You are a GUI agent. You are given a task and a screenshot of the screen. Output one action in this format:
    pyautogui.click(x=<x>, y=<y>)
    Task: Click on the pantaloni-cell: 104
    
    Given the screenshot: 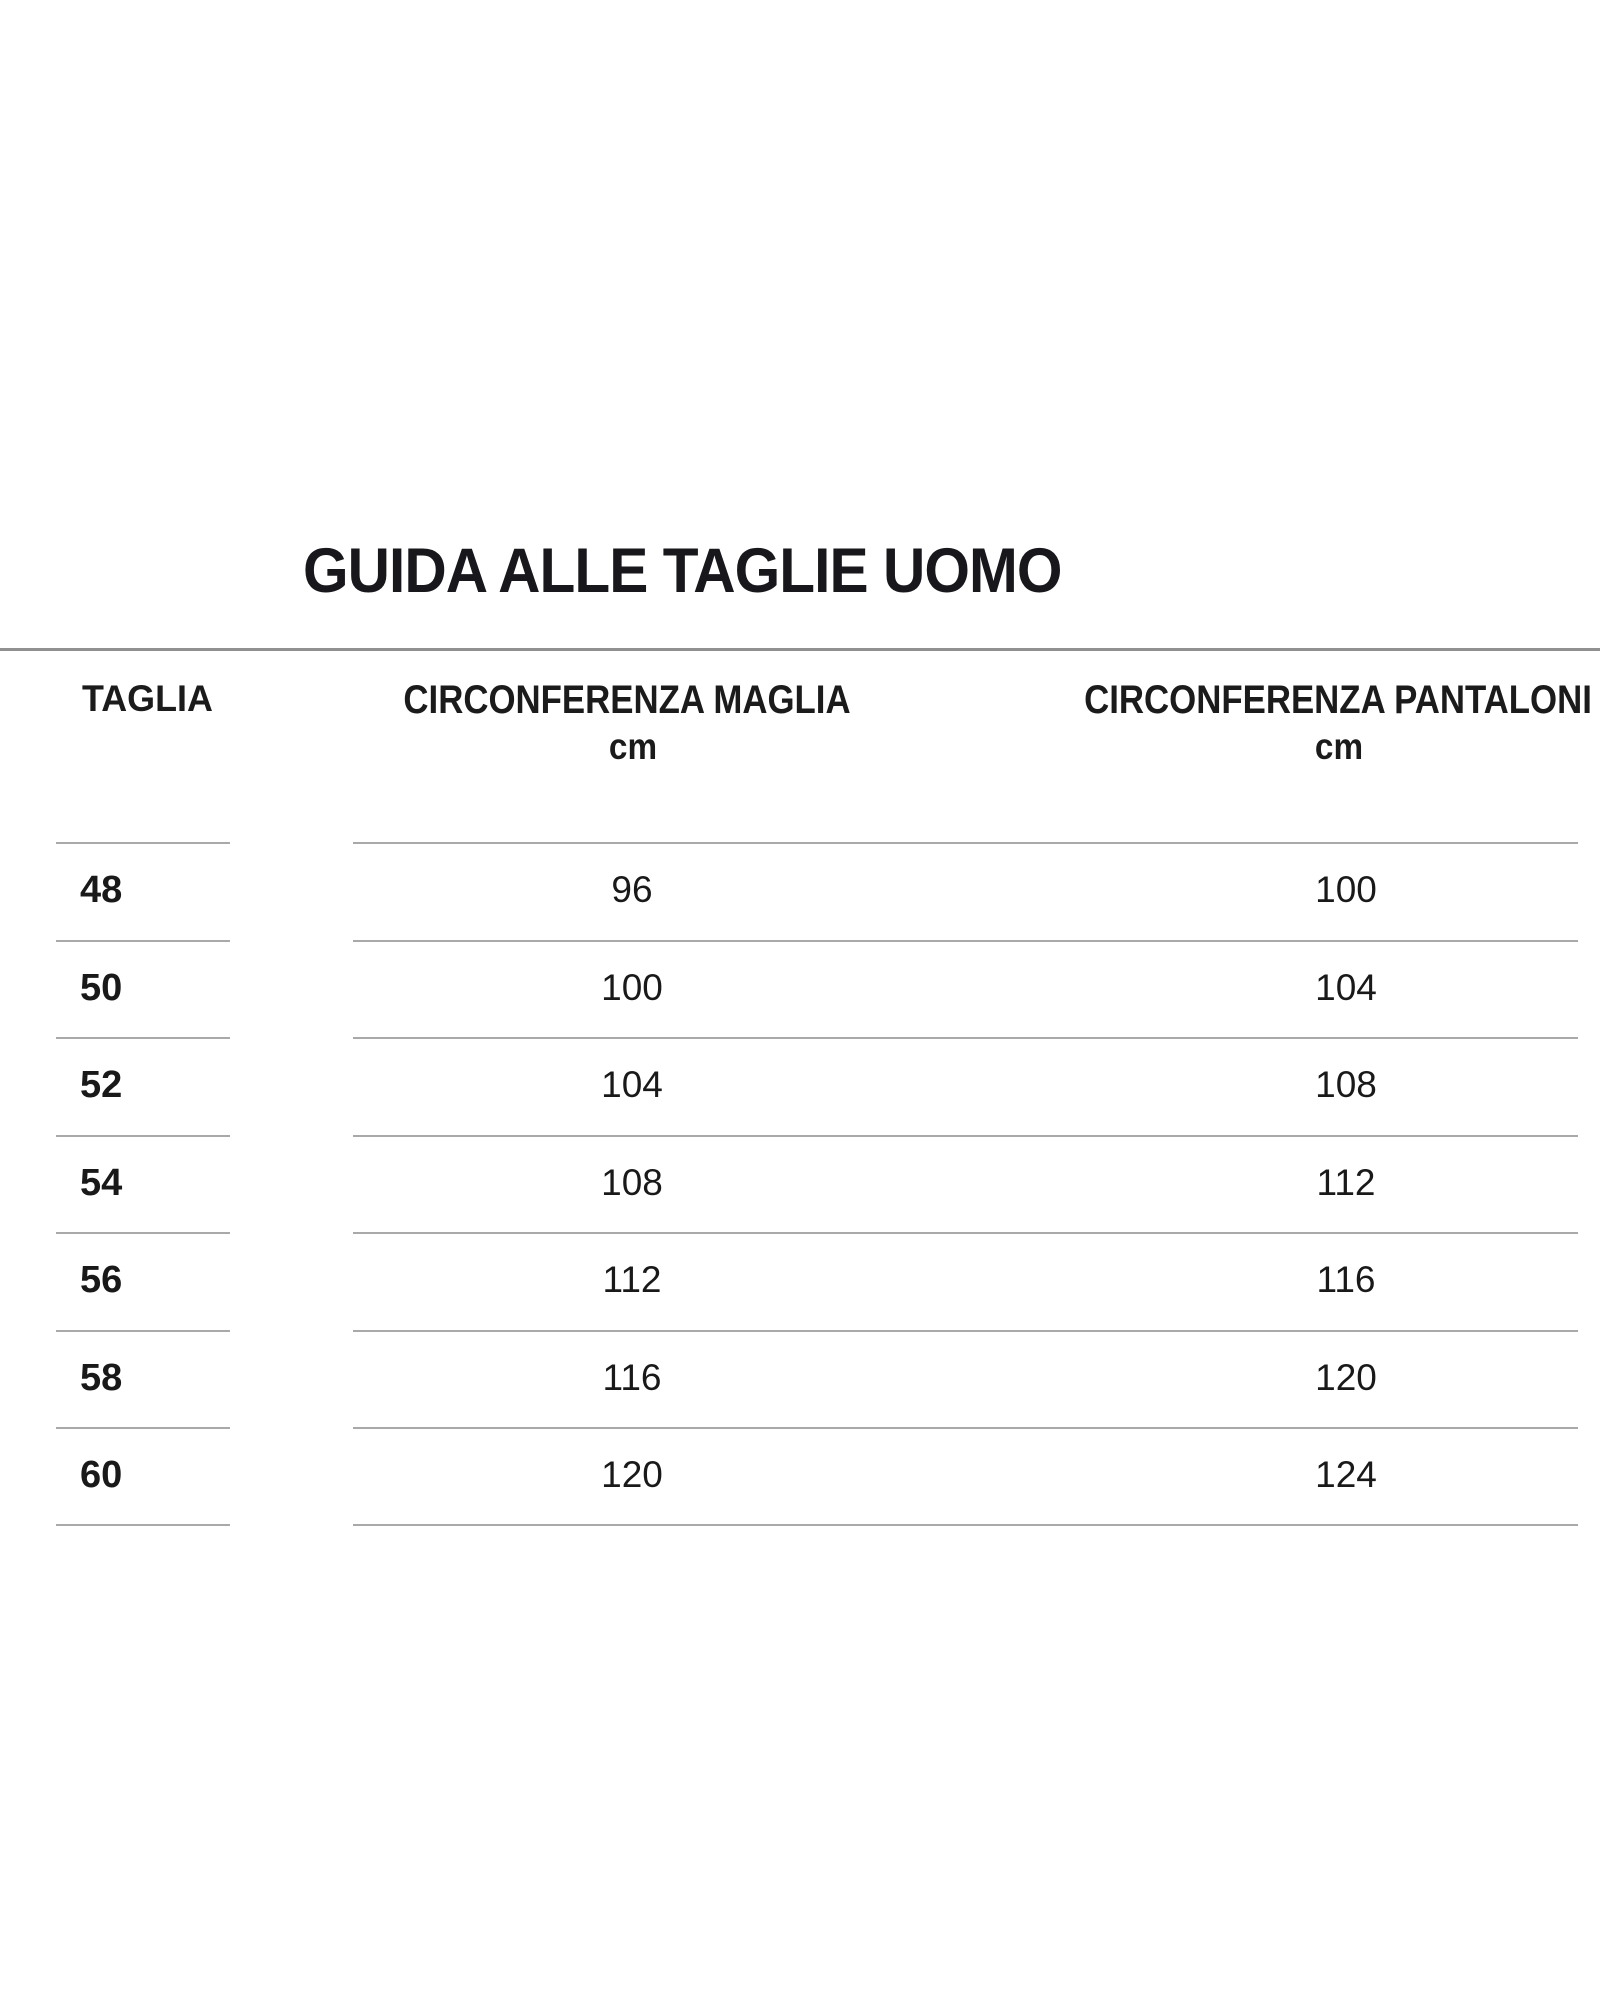 What is the action you would take?
    pyautogui.click(x=1346, y=987)
    